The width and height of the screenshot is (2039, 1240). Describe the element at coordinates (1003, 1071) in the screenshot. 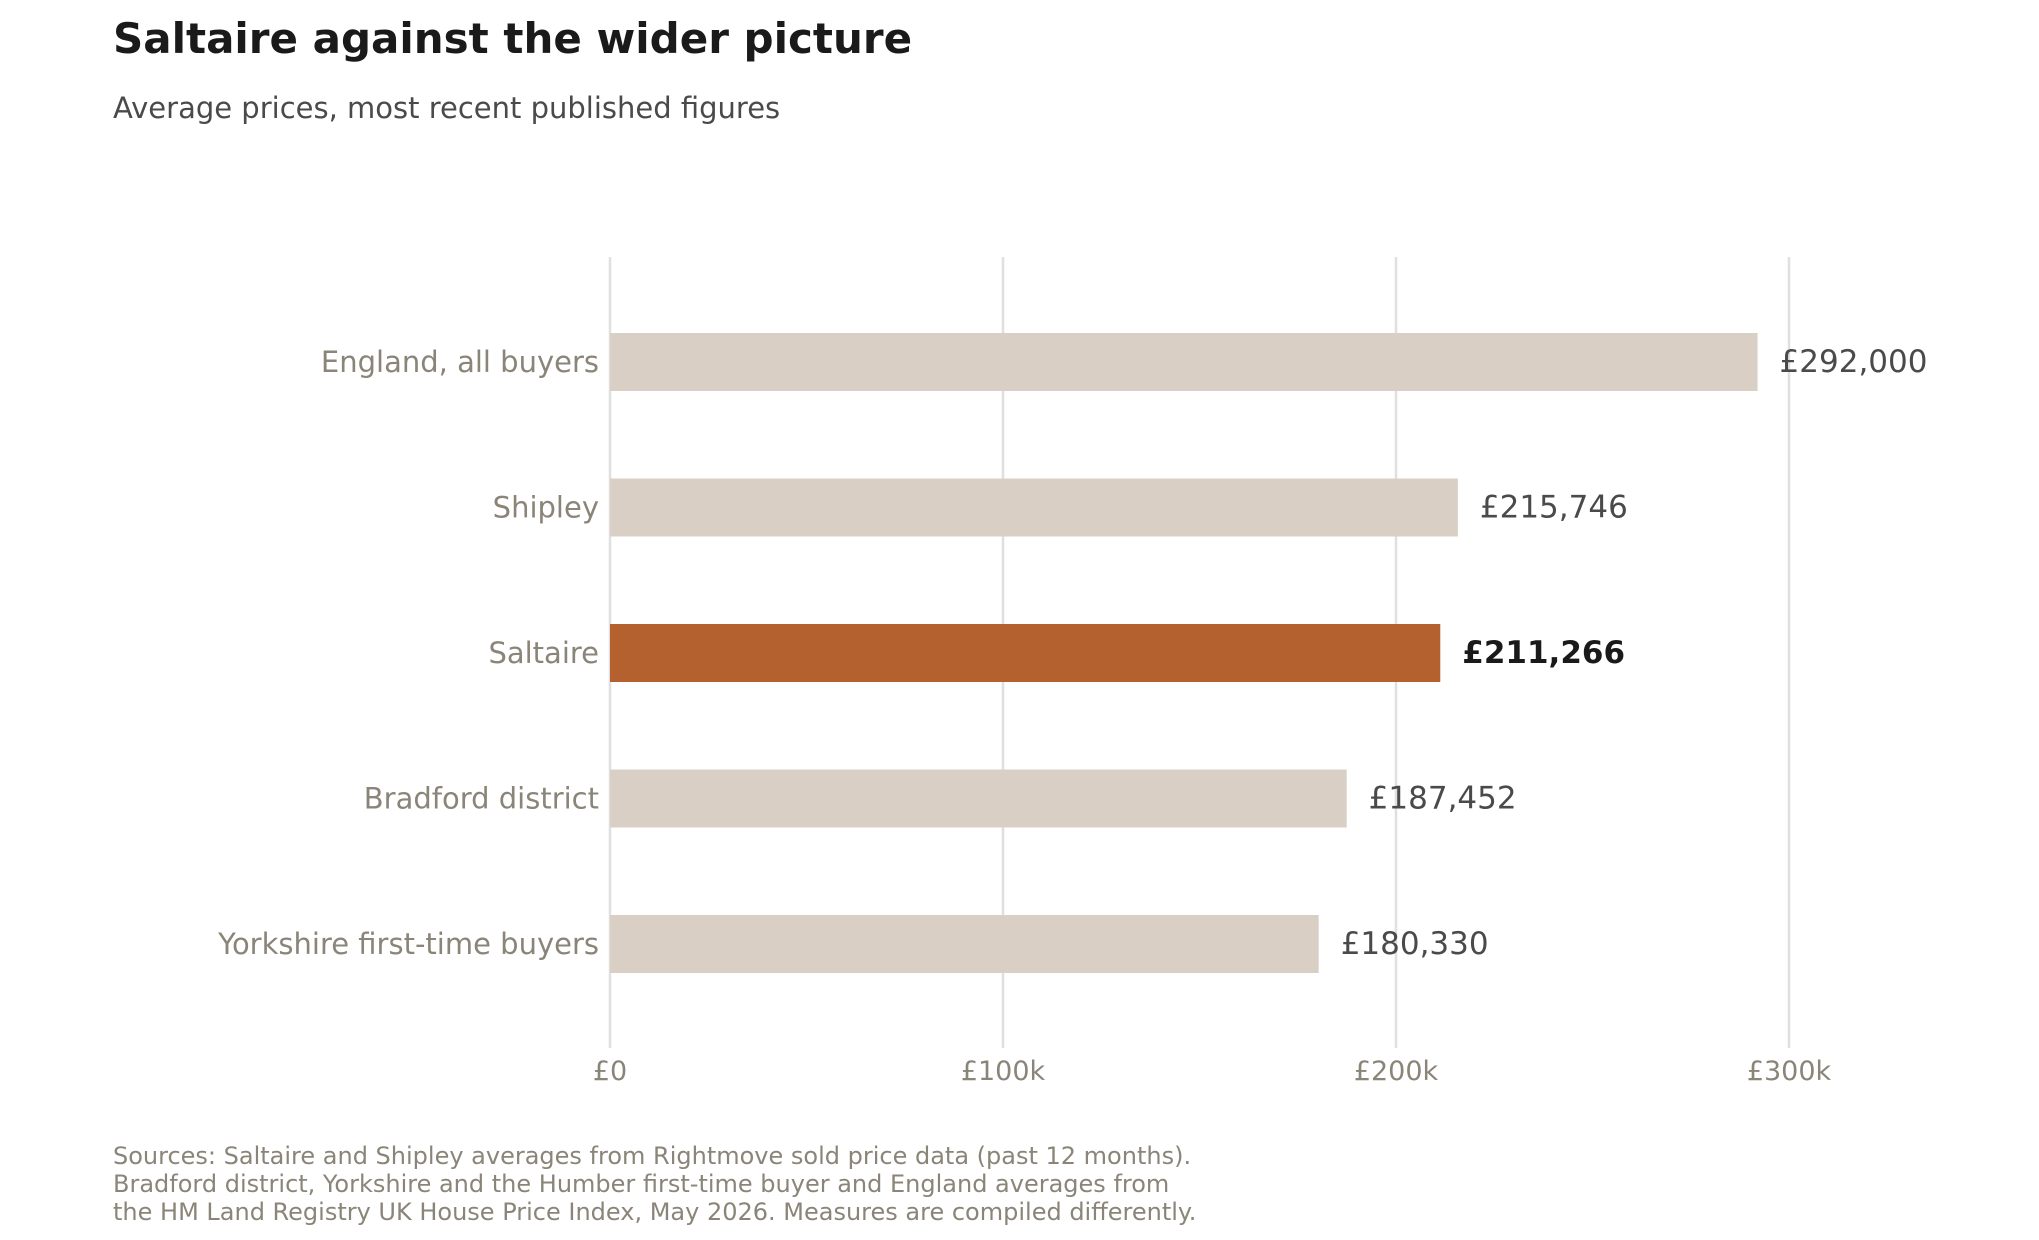

I see `x-tick-label: £100k` at that location.